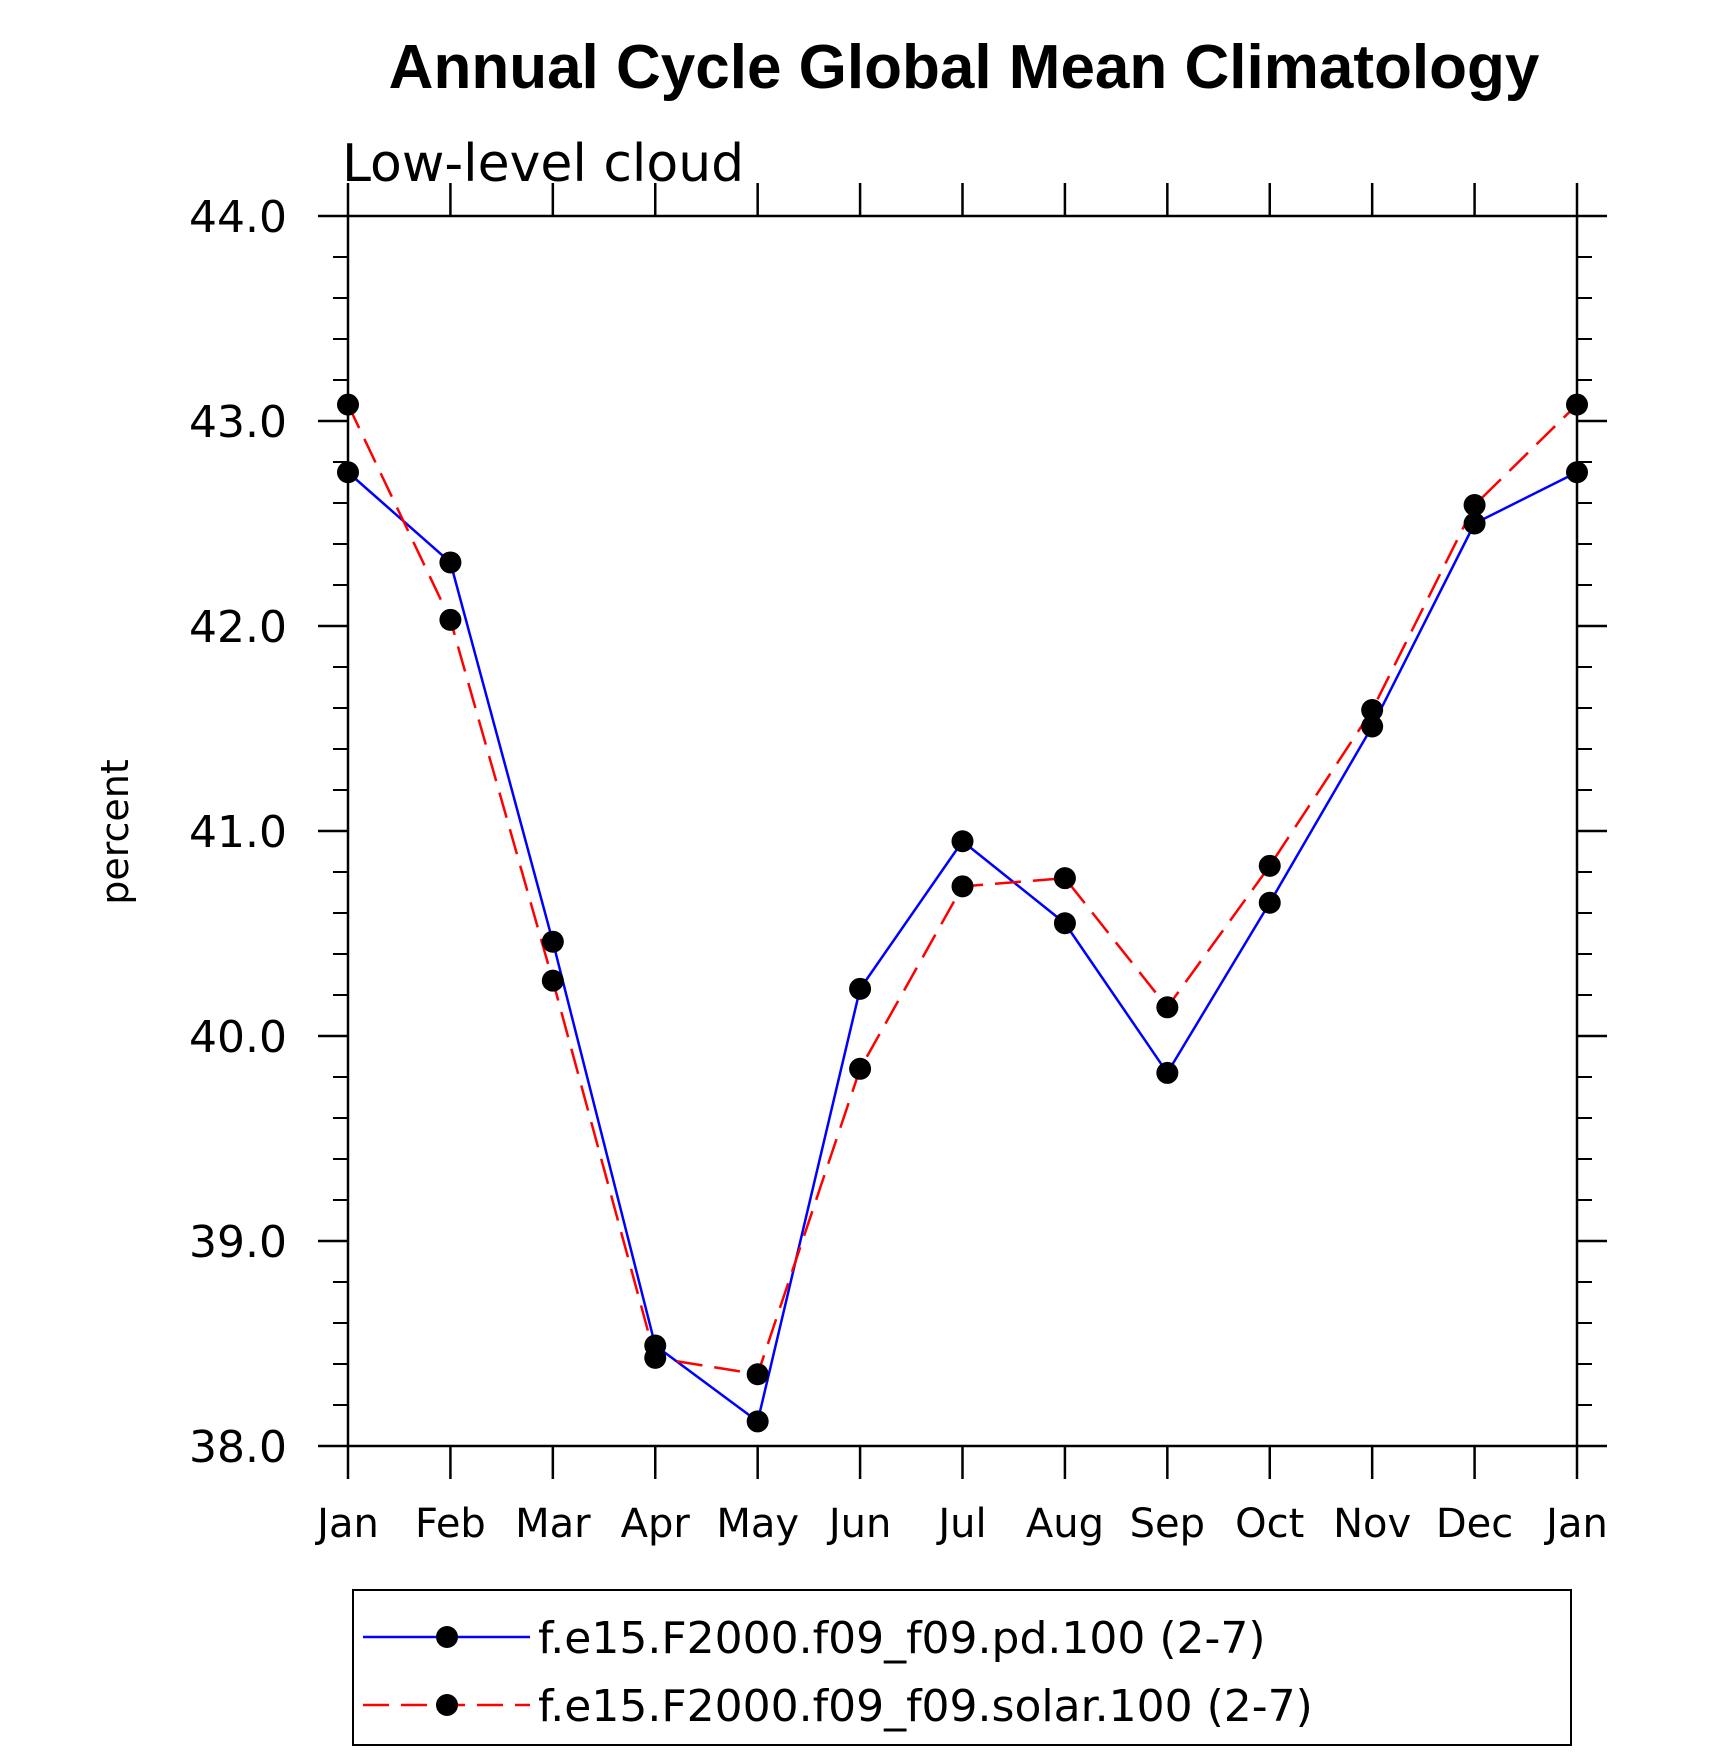 The width and height of the screenshot is (1710, 1756). I want to click on x-tick-label: Apr, so click(656, 1524).